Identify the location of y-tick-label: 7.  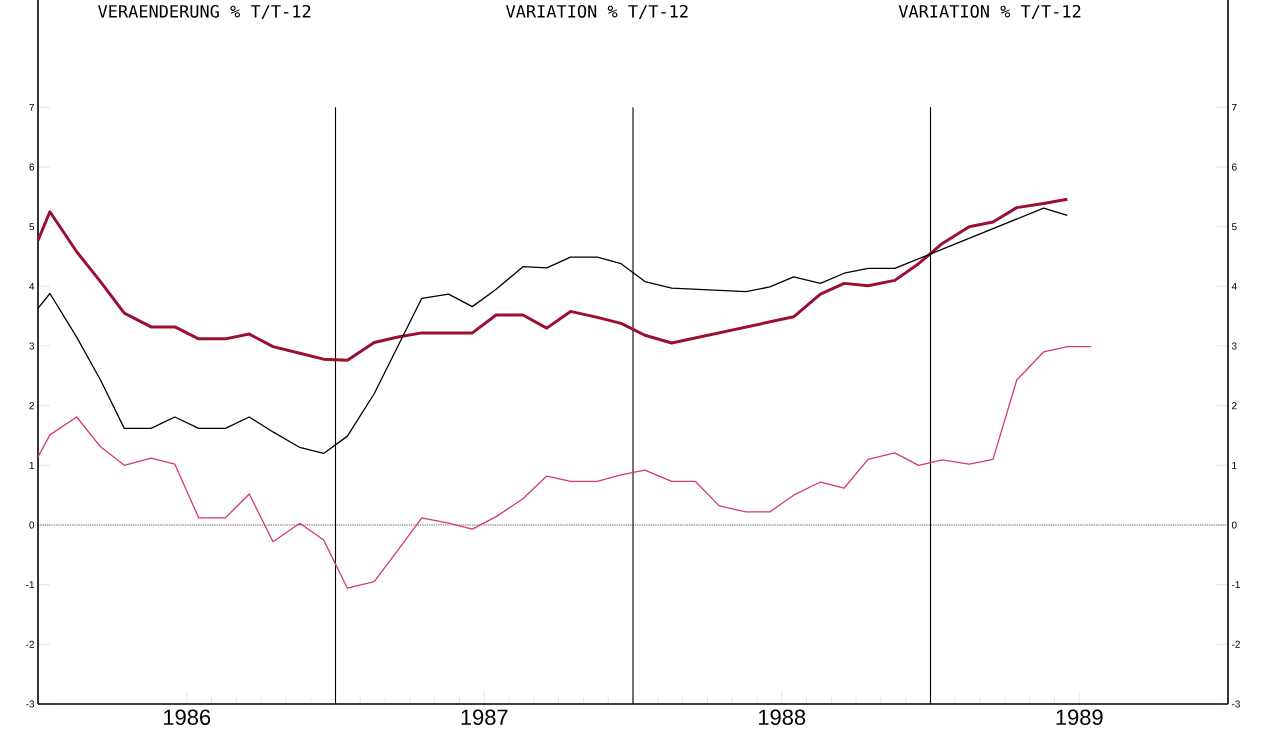
(31, 107).